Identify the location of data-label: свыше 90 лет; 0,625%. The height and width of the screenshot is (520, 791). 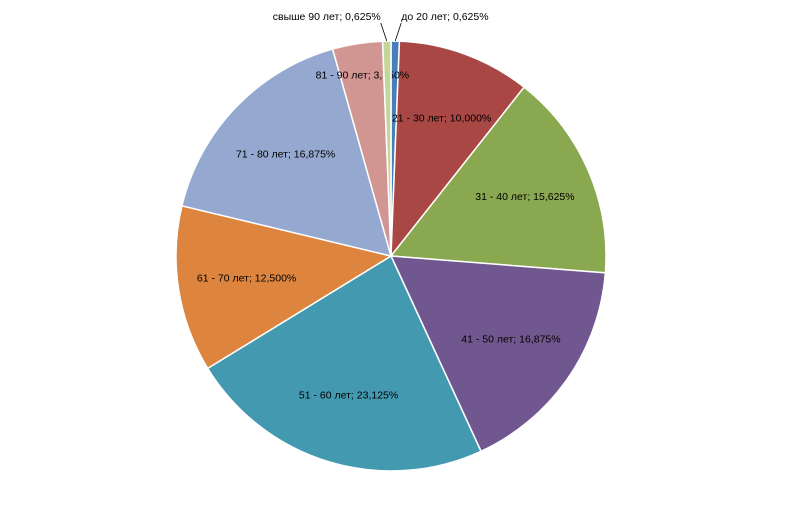
(327, 17).